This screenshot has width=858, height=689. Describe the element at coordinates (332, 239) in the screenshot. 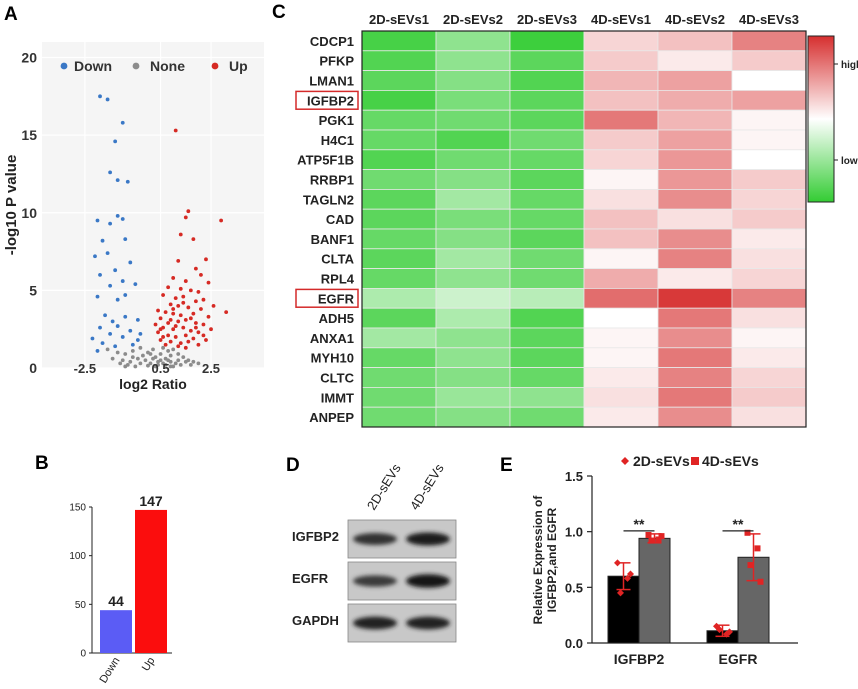

I see `row-label: BANF1` at that location.